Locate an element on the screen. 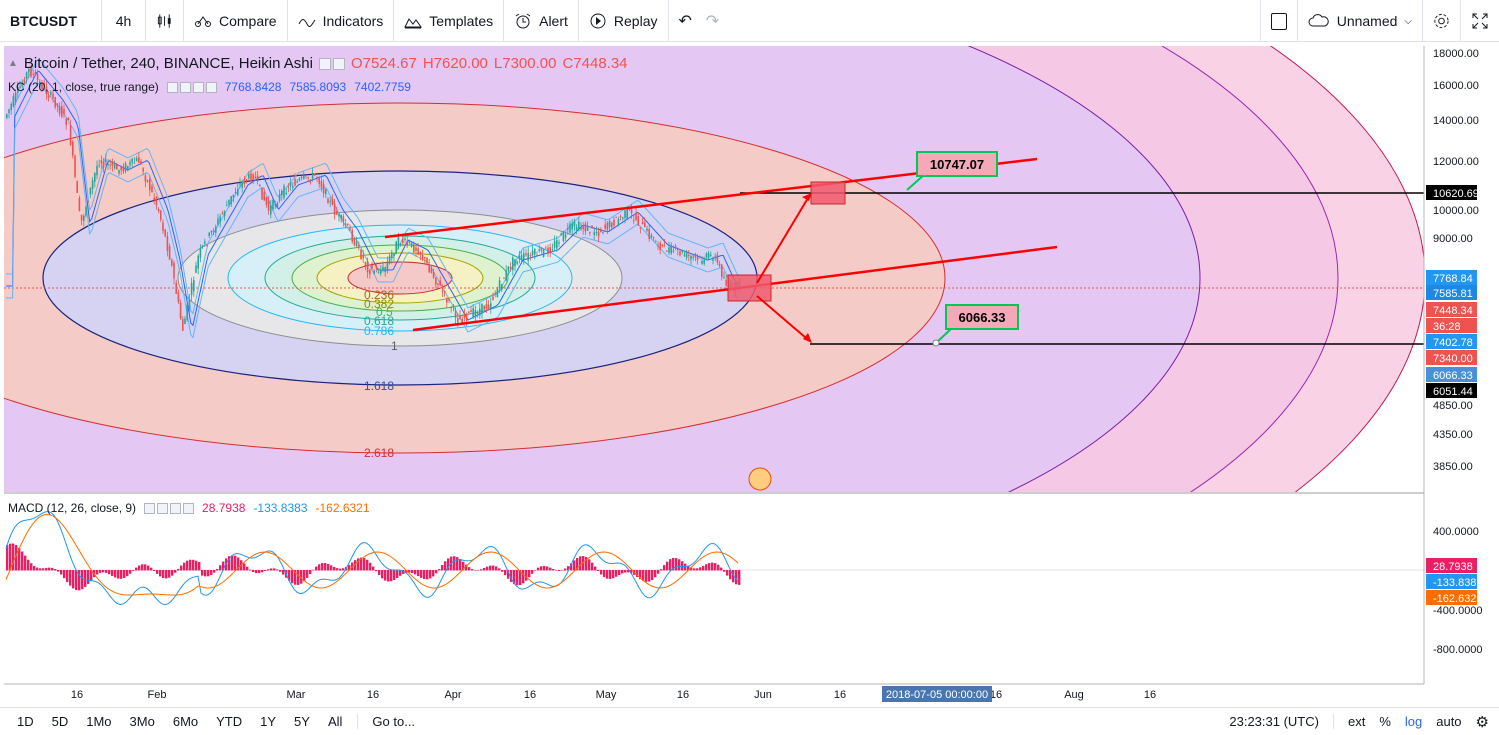  fib-label-0618: 0.618 is located at coordinates (379, 321).